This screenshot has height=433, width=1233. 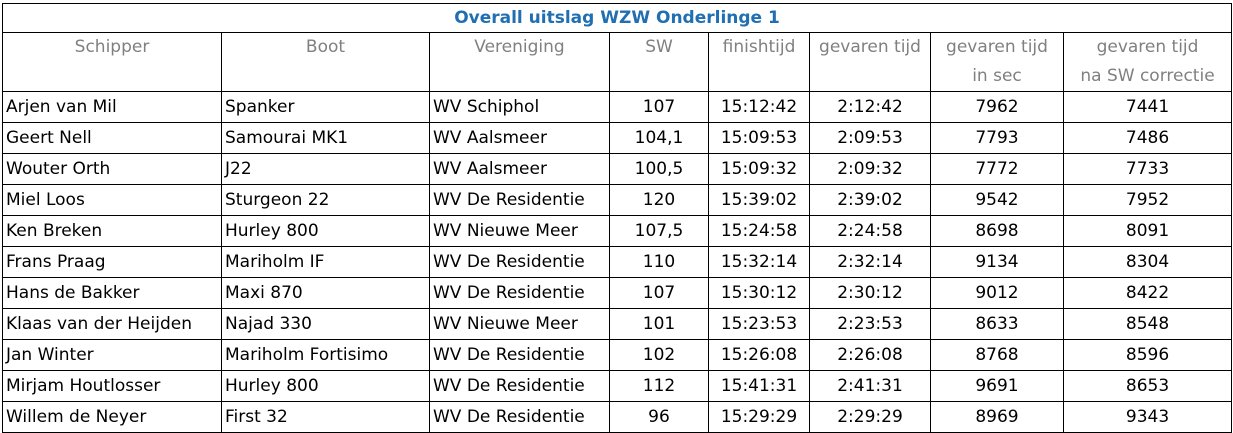 What do you see at coordinates (870, 324) in the screenshot?
I see `cell-gevaren-tijd: 2:23:53` at bounding box center [870, 324].